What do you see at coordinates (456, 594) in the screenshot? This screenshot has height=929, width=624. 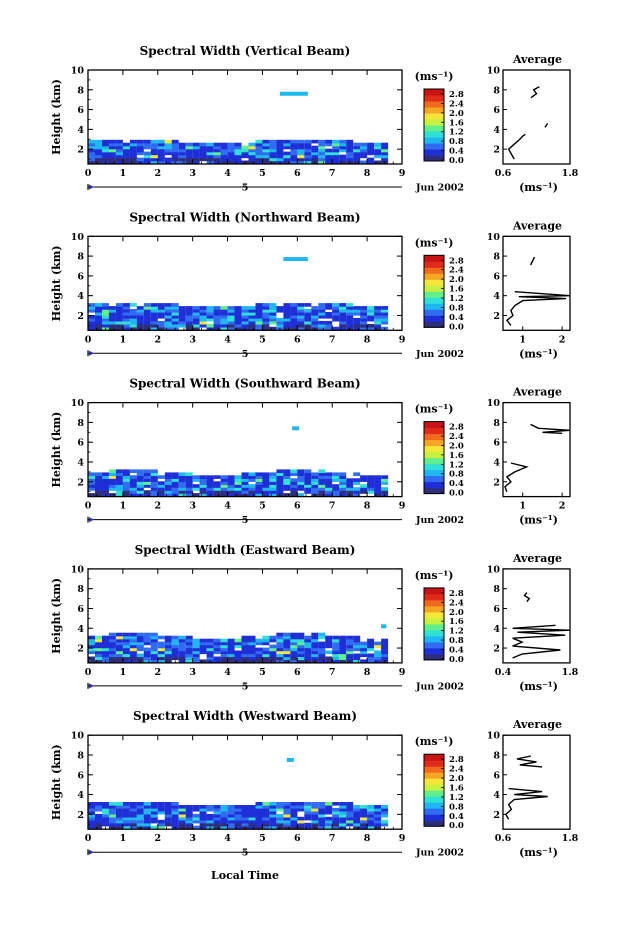 I see `colorbar-tick-label: 2.8` at bounding box center [456, 594].